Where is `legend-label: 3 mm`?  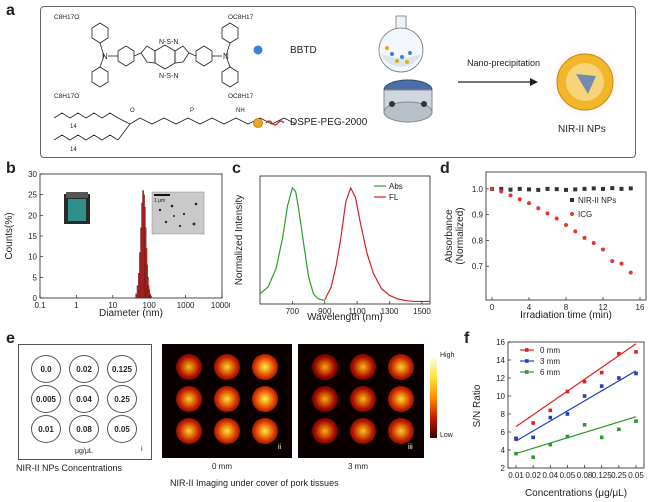
legend-label: 3 mm is located at coordinates (550, 361).